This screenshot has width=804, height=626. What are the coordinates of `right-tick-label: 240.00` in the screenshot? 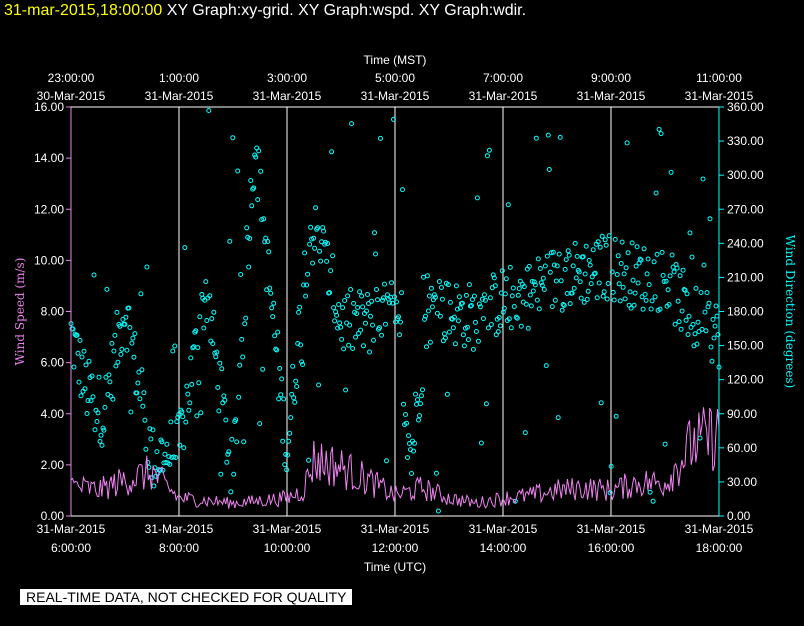 It's located at (745, 243).